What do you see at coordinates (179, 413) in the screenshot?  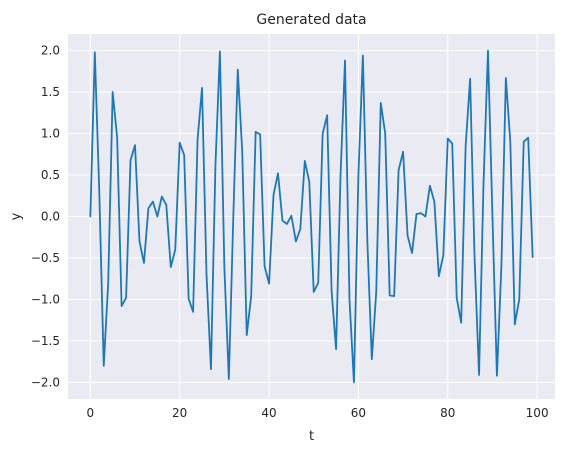 I see `x-tick-label: 20` at bounding box center [179, 413].